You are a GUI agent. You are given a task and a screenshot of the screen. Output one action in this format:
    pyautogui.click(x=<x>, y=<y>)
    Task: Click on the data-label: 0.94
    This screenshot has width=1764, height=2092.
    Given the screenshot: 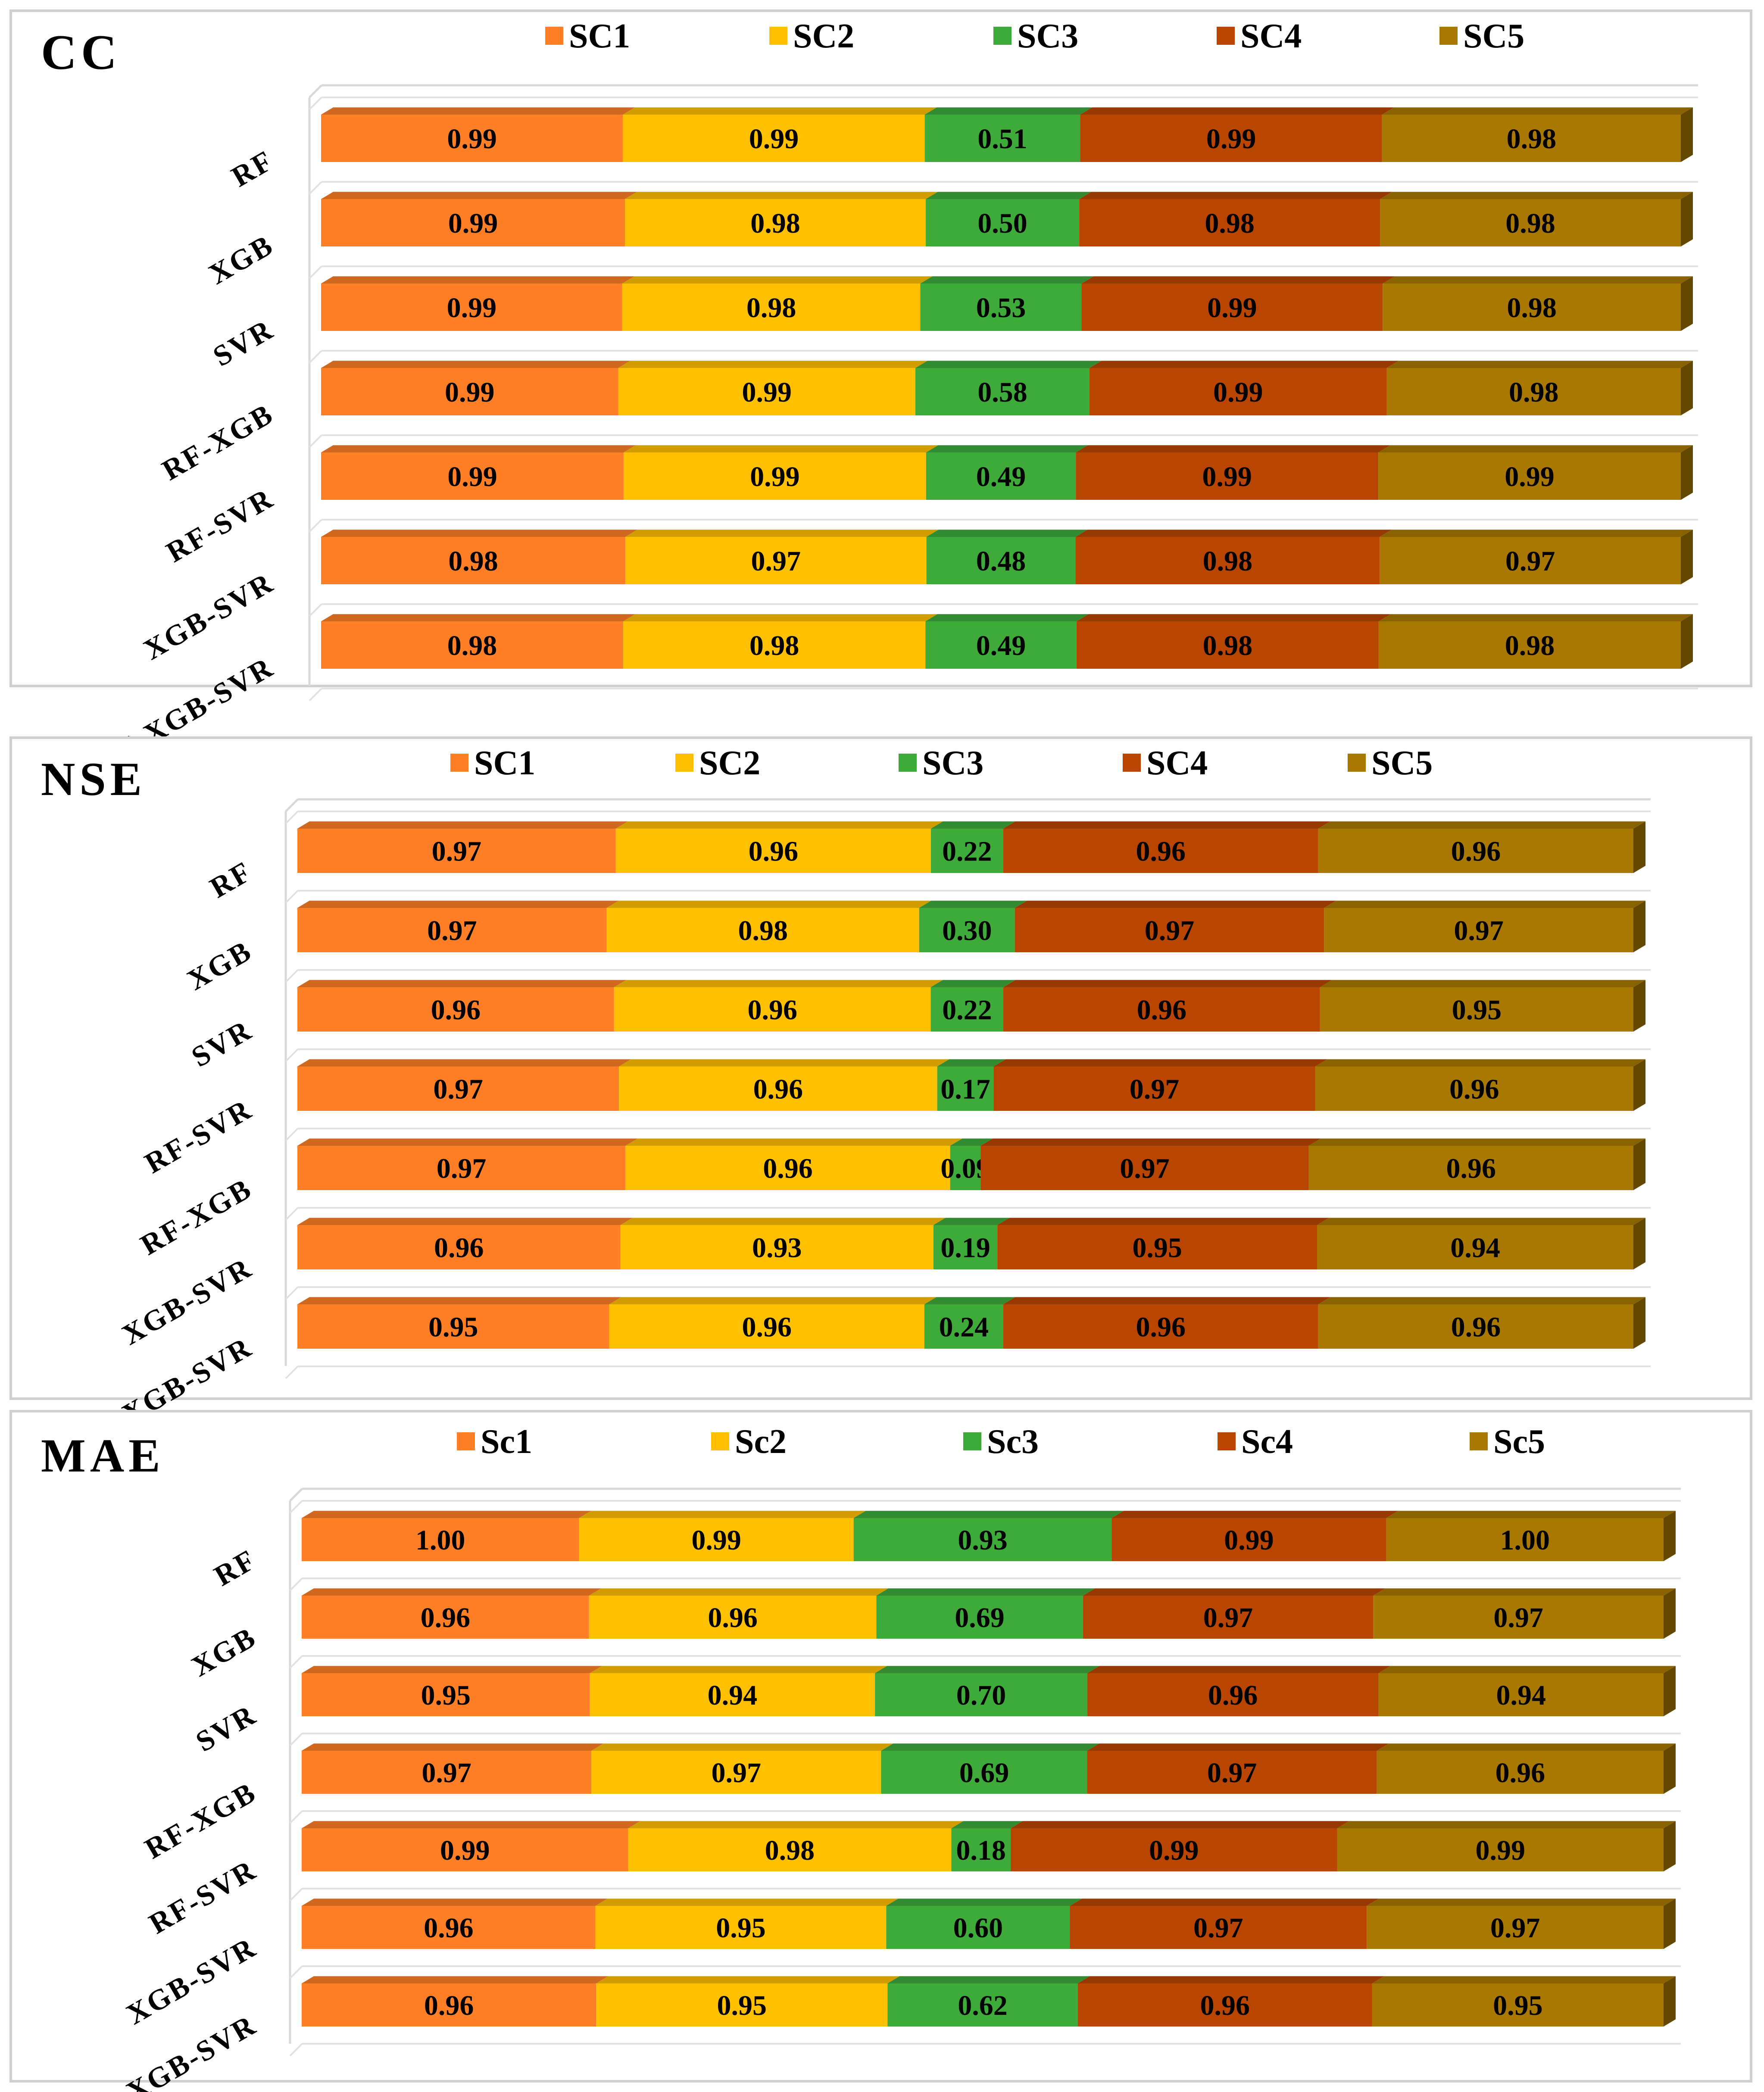 What is the action you would take?
    pyautogui.click(x=1475, y=1248)
    